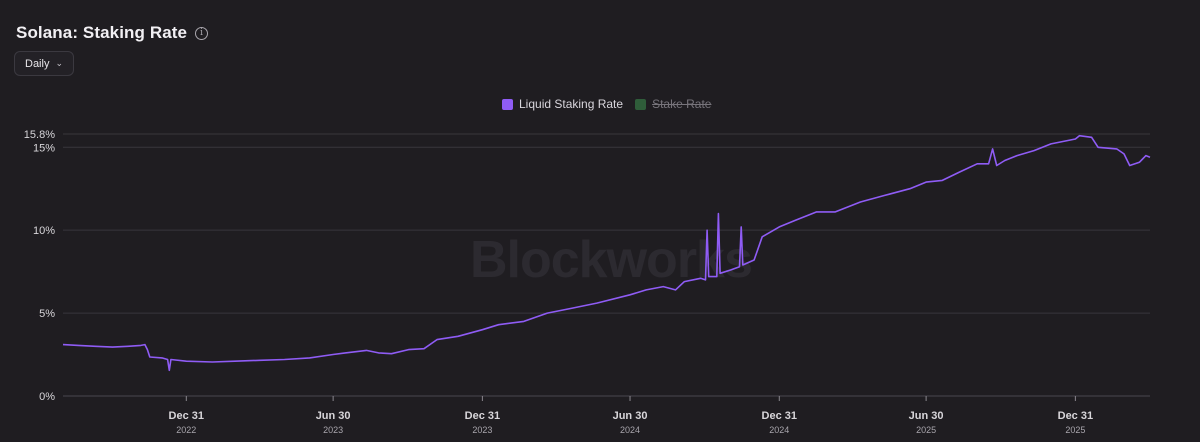 The width and height of the screenshot is (1200, 442). I want to click on chart-legend: Liquid Staking Rate Stake Rate, so click(612, 104).